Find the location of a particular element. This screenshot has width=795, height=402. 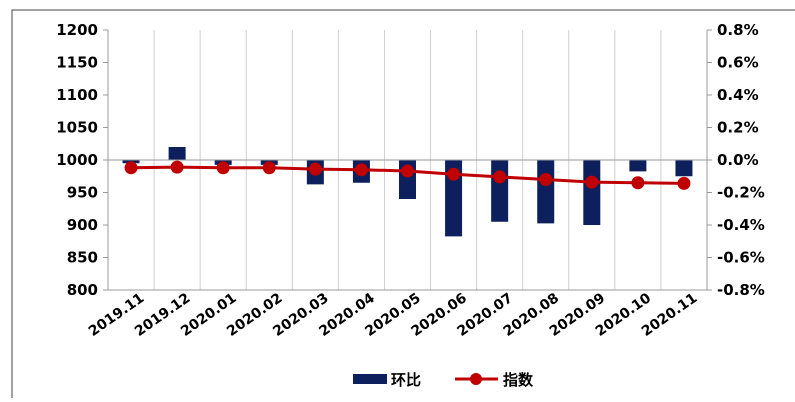

line-series is located at coordinates (407, 175).